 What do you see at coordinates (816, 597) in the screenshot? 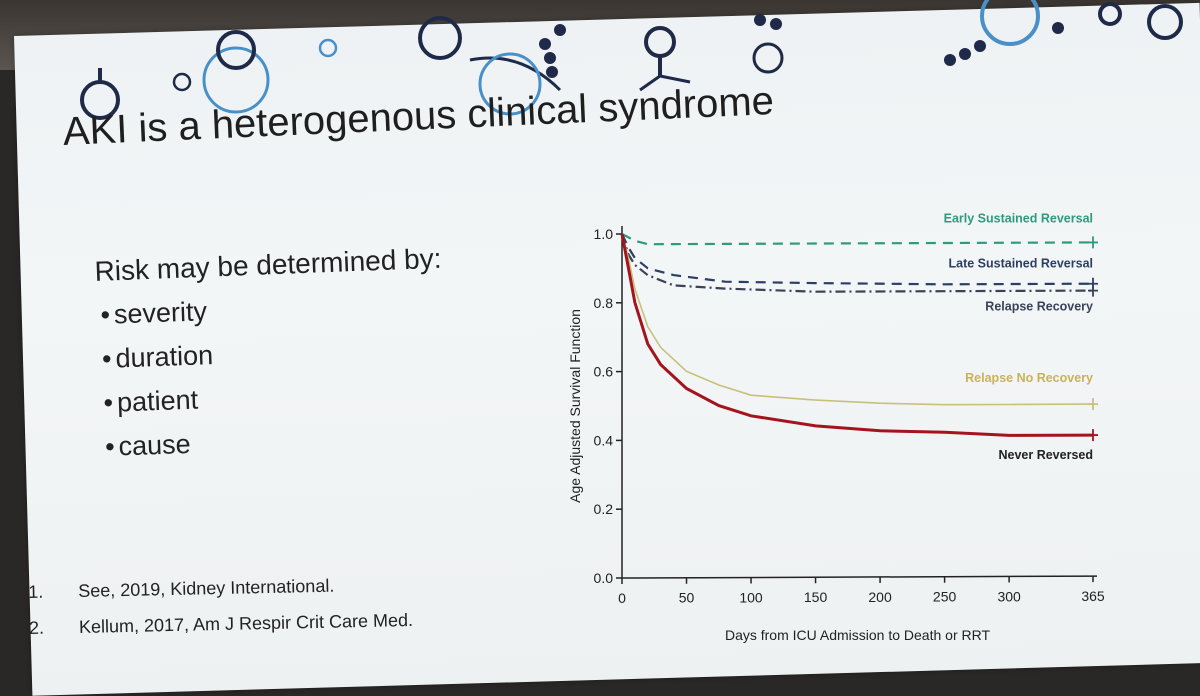
I see `x-tick-label: 150` at bounding box center [816, 597].